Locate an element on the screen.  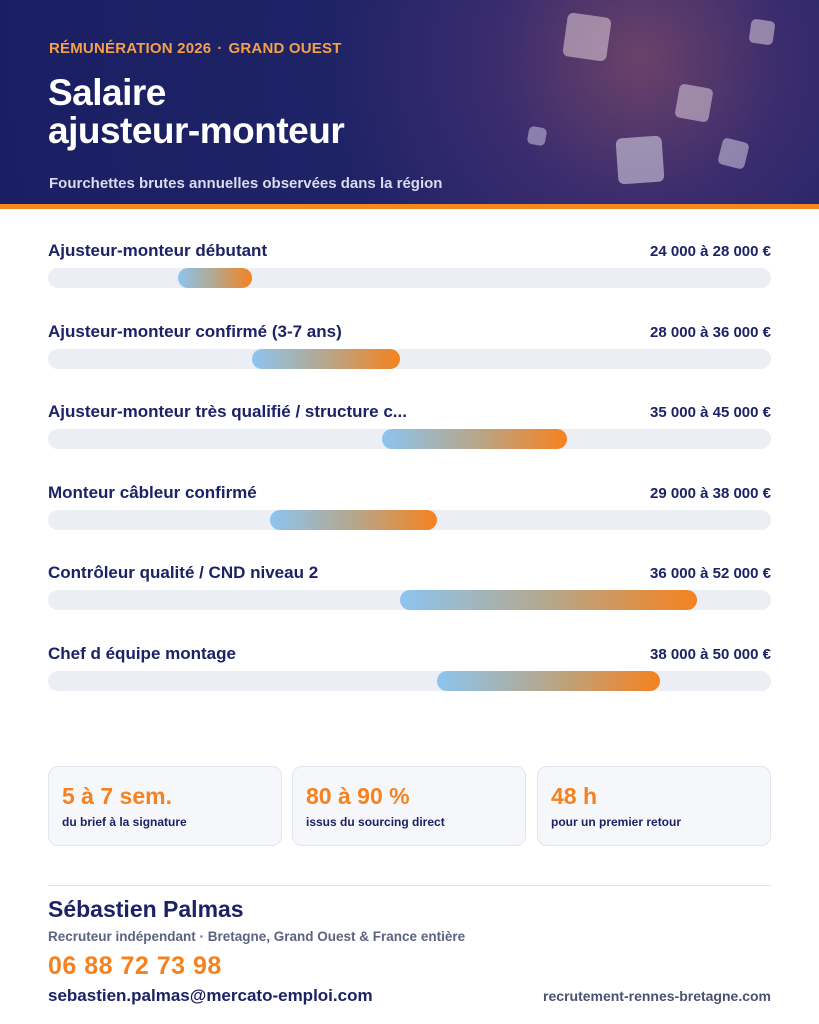
stat-card: 80 à 90 % issus du sourcing direct is located at coordinates (409, 806).